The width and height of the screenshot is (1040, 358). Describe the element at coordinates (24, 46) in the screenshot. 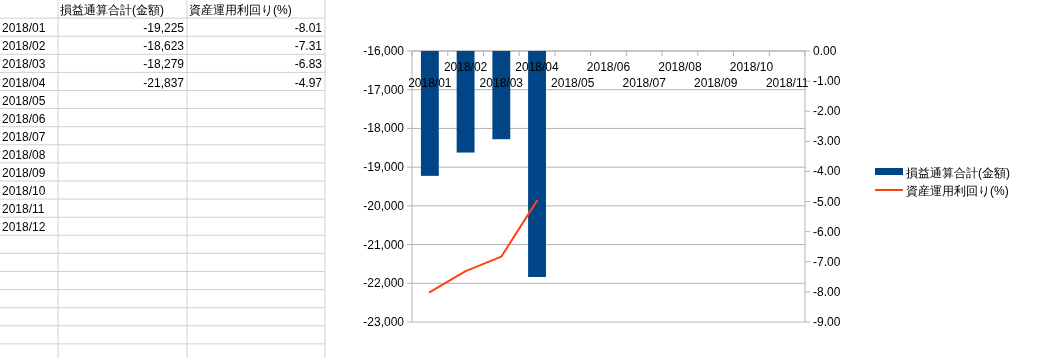

I see `category-label: 2018/02` at that location.